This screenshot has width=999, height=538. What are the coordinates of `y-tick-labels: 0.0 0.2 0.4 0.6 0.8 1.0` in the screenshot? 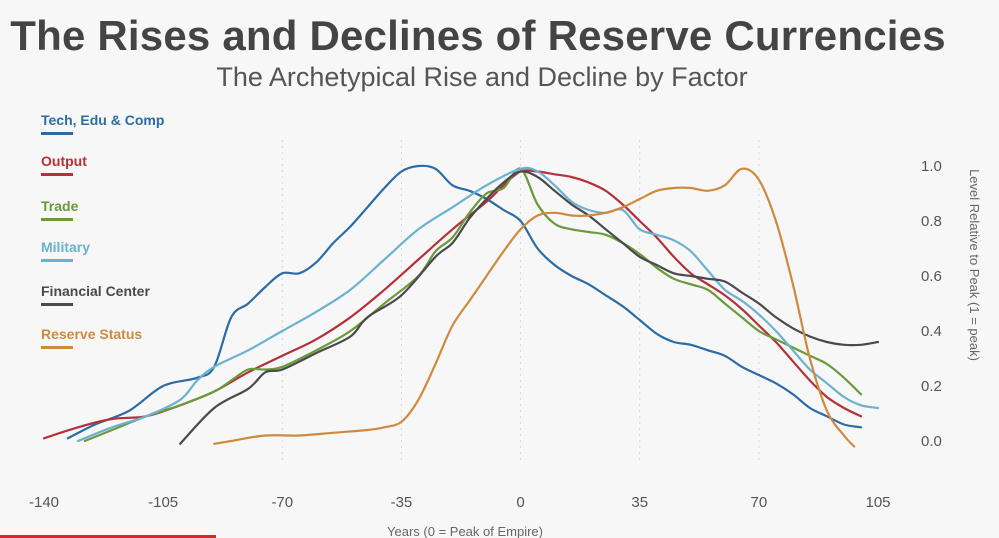 It's located at (931, 304).